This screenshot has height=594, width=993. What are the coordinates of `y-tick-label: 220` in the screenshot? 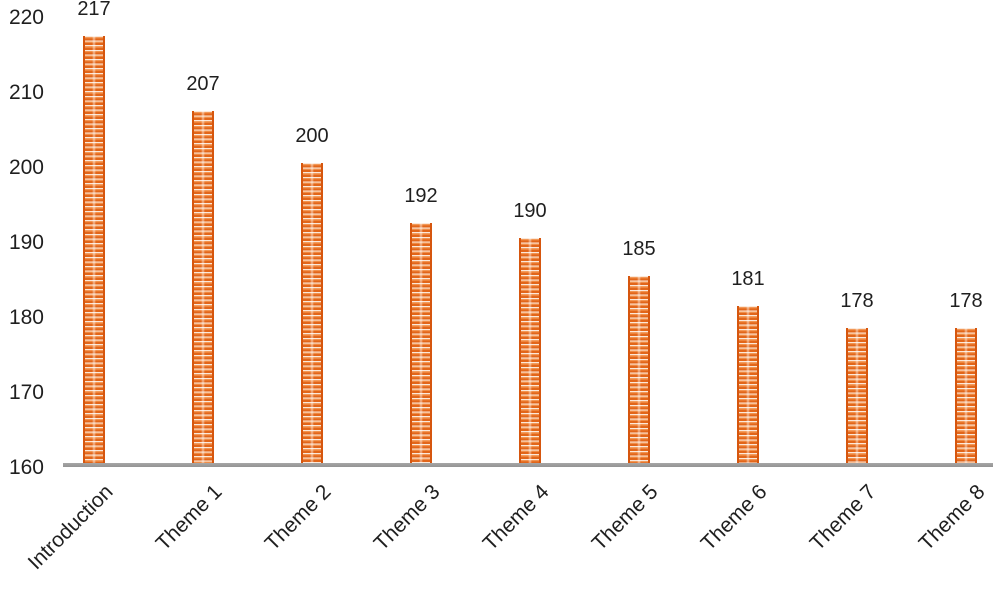 It's located at (26, 17).